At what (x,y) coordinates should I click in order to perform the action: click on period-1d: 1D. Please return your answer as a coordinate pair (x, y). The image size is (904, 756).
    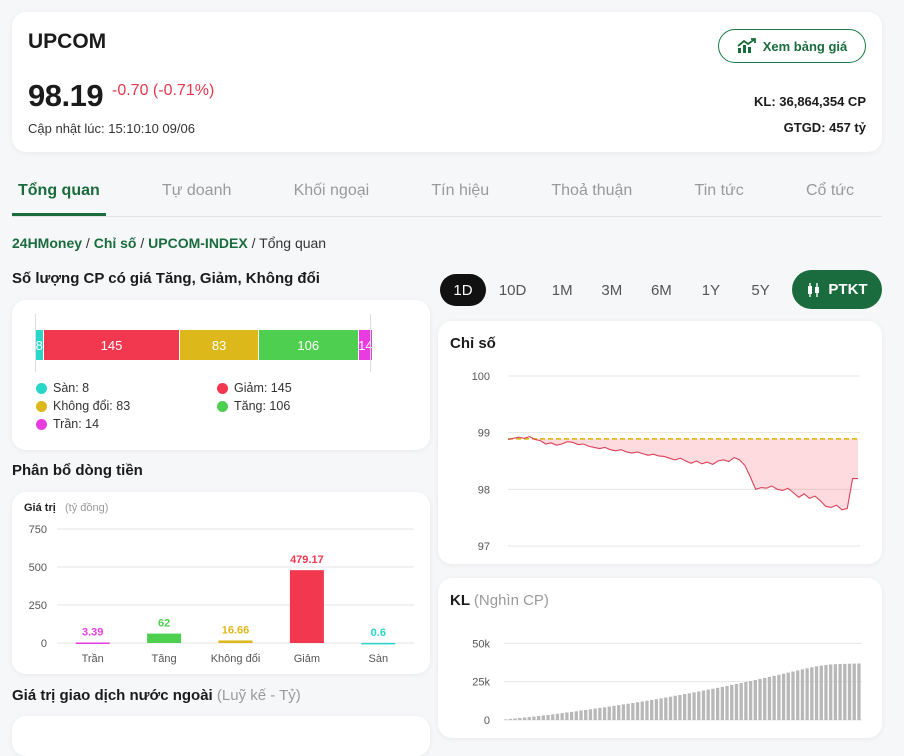
    Looking at the image, I should click on (463, 290).